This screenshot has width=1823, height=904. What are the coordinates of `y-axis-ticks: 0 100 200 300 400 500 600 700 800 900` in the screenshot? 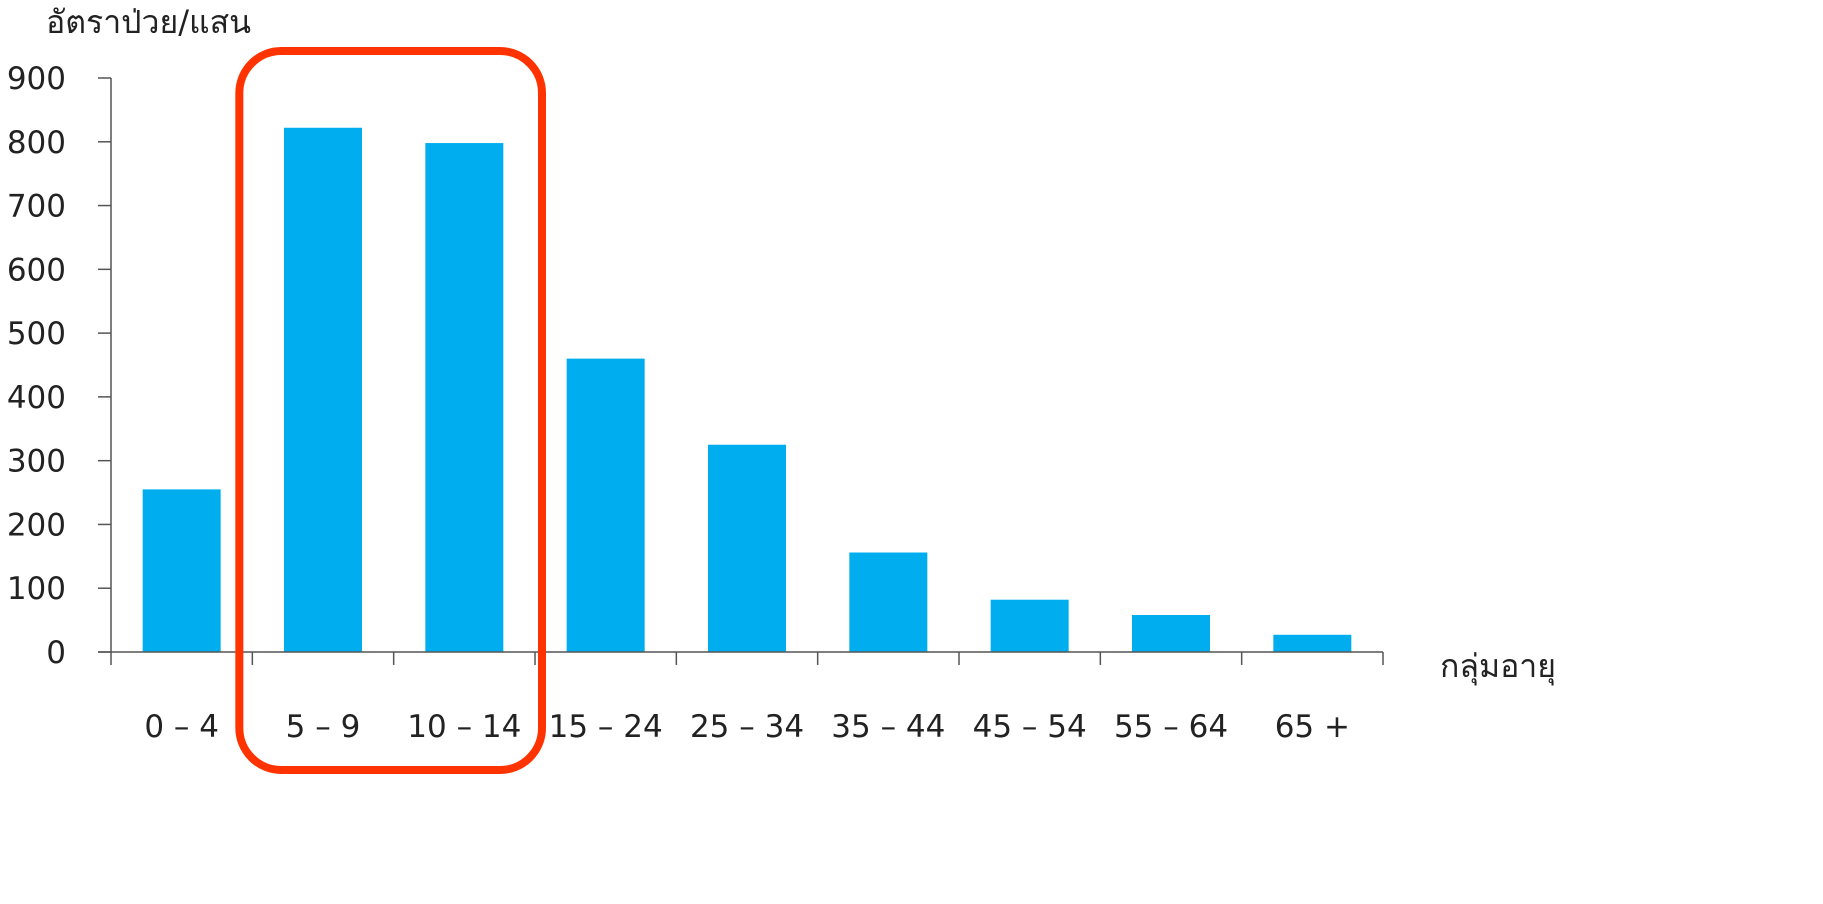 It's located at (59, 366).